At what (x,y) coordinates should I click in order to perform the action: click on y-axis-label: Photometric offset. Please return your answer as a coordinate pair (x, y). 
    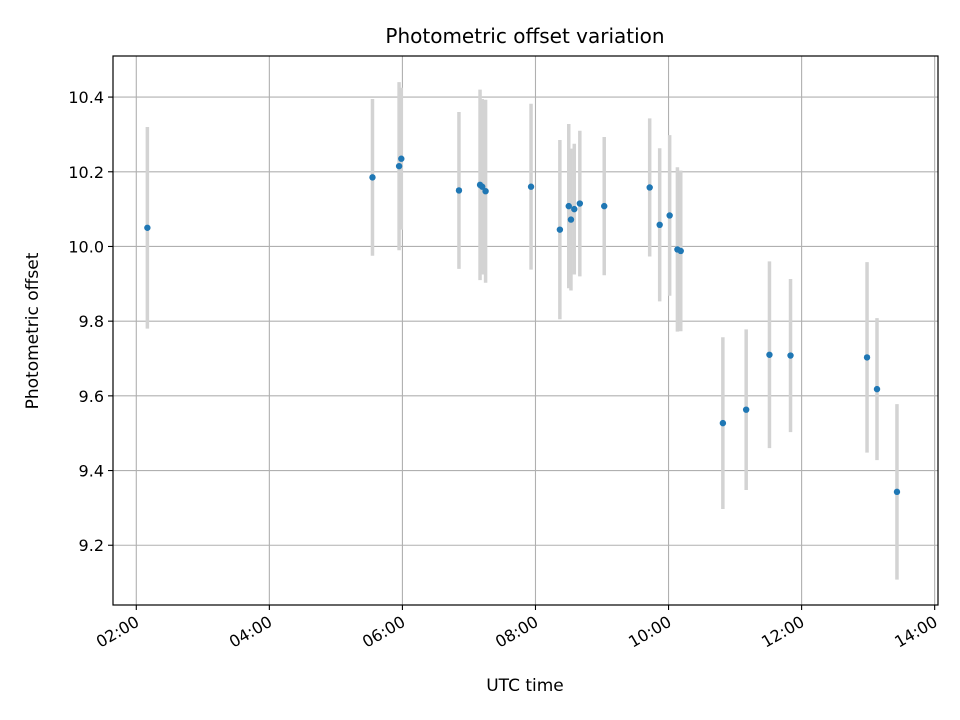
    Looking at the image, I should click on (33, 330).